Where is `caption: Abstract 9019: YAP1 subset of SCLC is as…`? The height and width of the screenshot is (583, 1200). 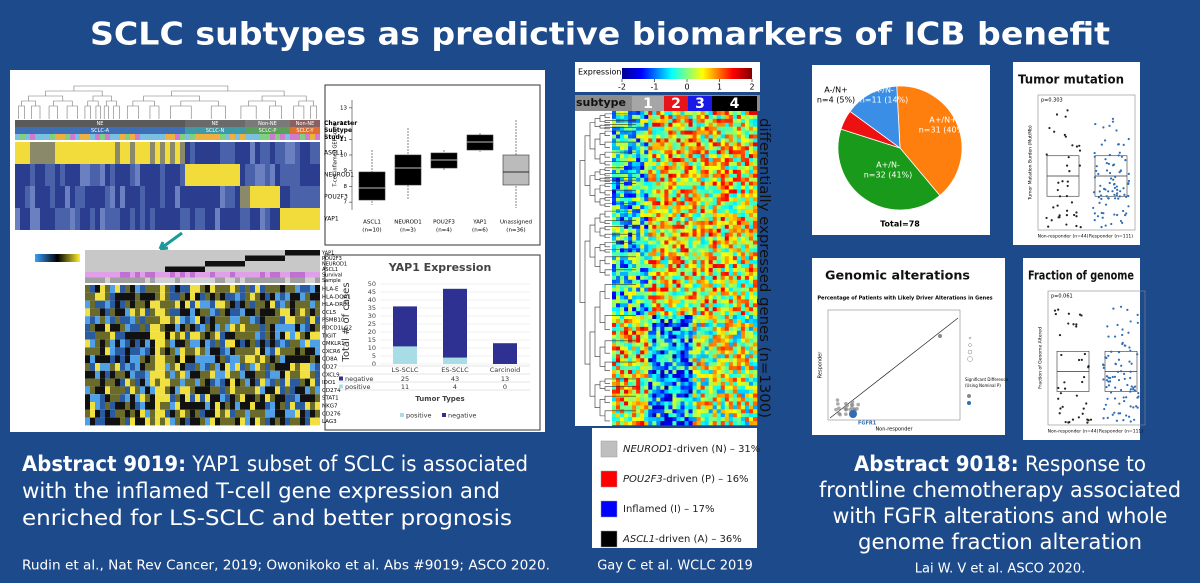 caption: Abstract 9019: YAP1 subset of SCLC is as… is located at coordinates (275, 464).